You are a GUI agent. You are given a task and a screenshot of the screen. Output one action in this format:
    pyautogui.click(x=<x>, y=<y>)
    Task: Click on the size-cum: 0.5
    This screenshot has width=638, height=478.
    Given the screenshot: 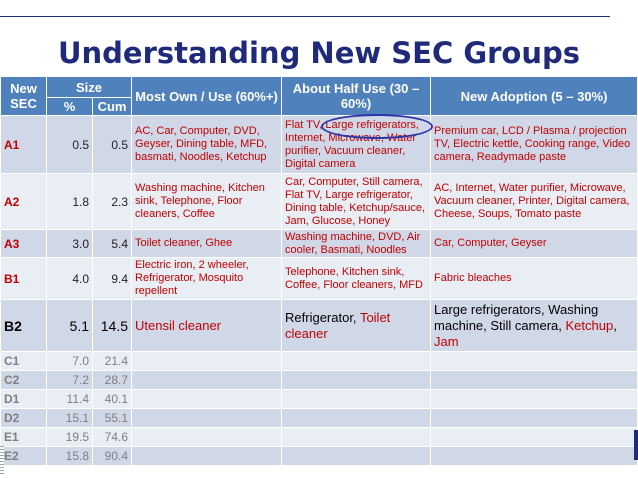 What is the action you would take?
    pyautogui.click(x=112, y=144)
    